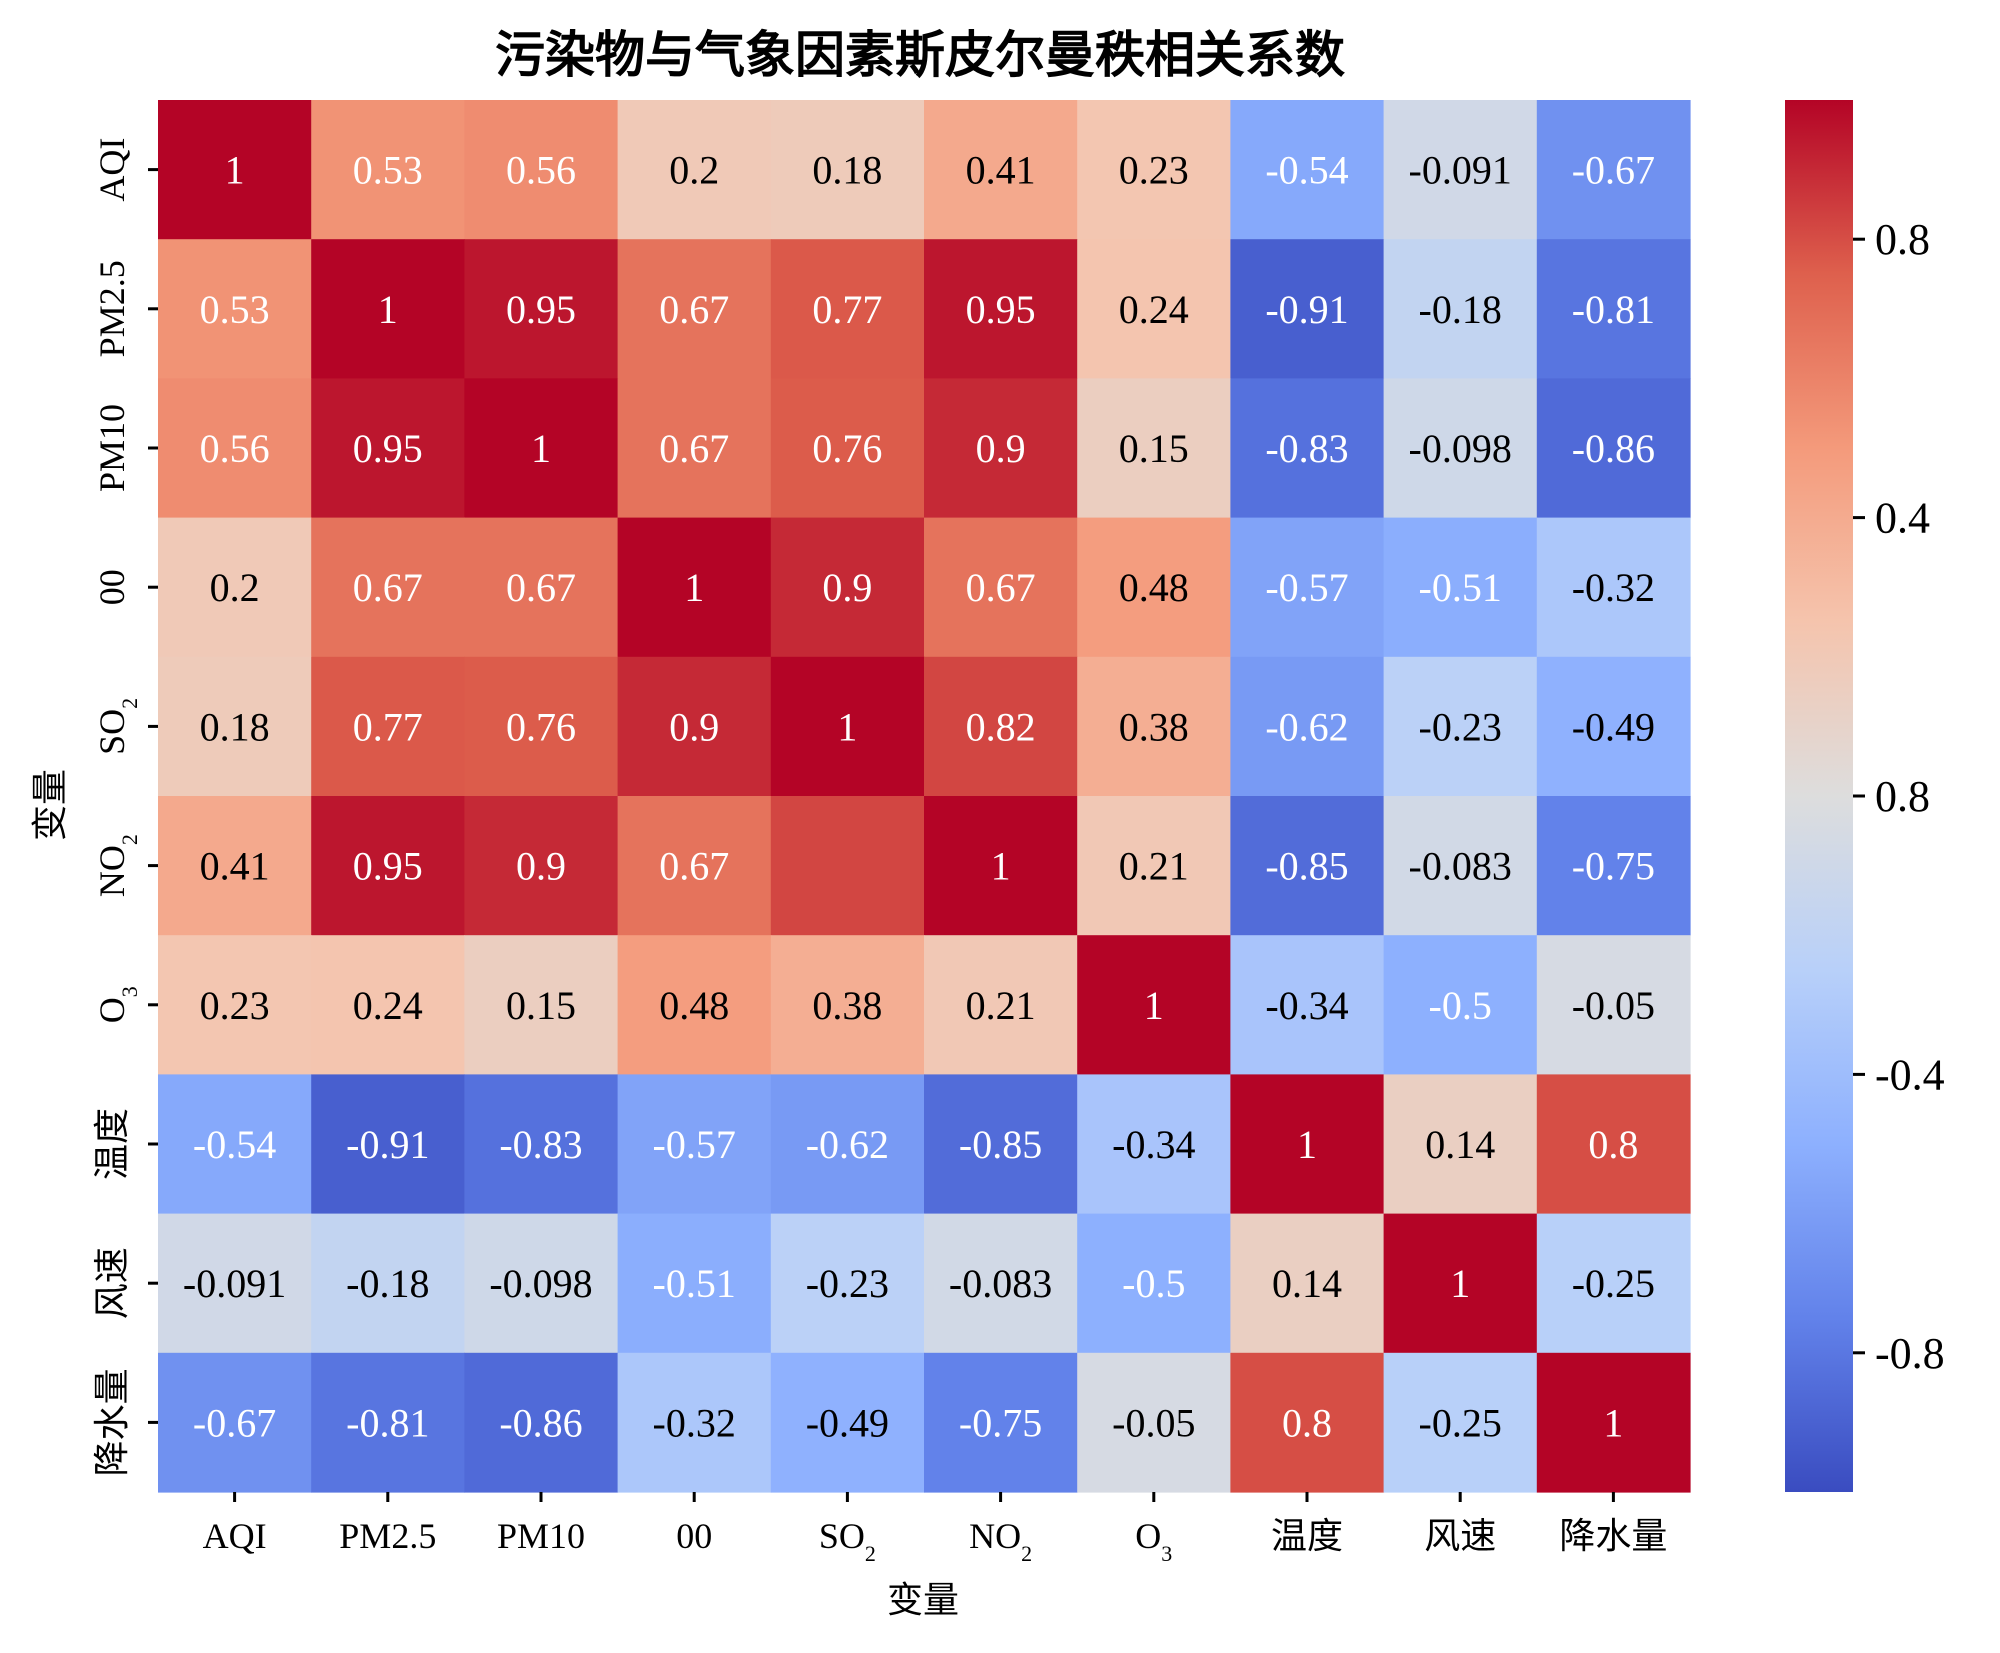 This screenshot has width=2000, height=1653. Describe the element at coordinates (112, 308) in the screenshot. I see `y-tick-label: PM2.5` at that location.